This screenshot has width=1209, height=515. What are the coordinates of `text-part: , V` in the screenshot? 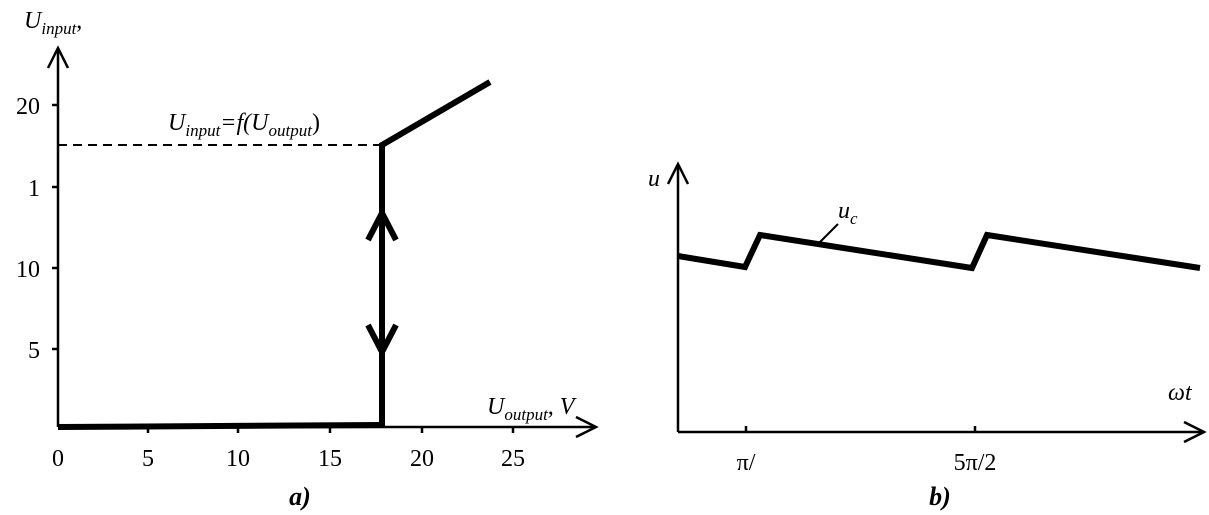 It's located at (562, 407).